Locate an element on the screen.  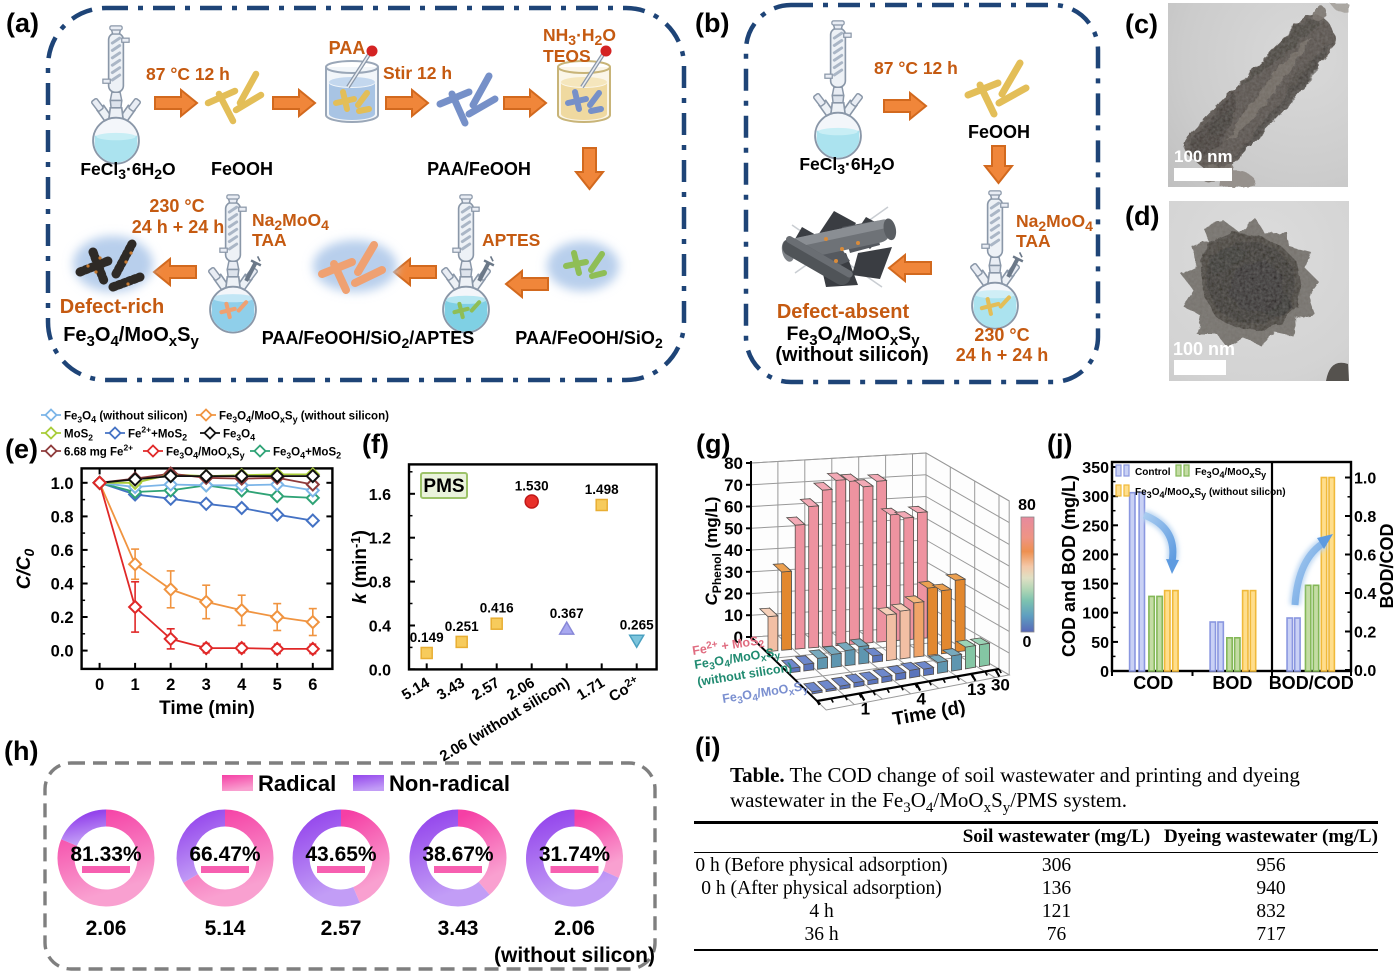
svg-text: (without silicon) is located at coordinates (574, 955).